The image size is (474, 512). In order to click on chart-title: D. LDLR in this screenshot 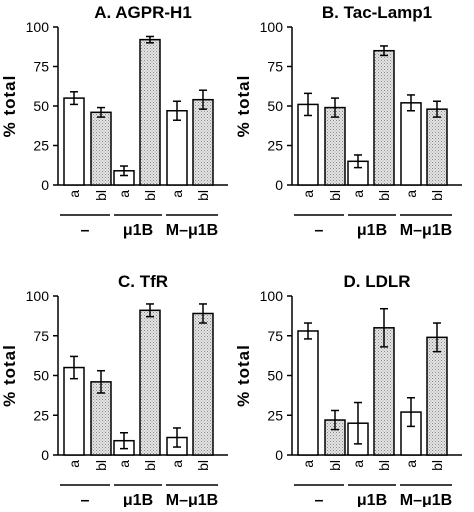, I will do `click(376, 281)`.